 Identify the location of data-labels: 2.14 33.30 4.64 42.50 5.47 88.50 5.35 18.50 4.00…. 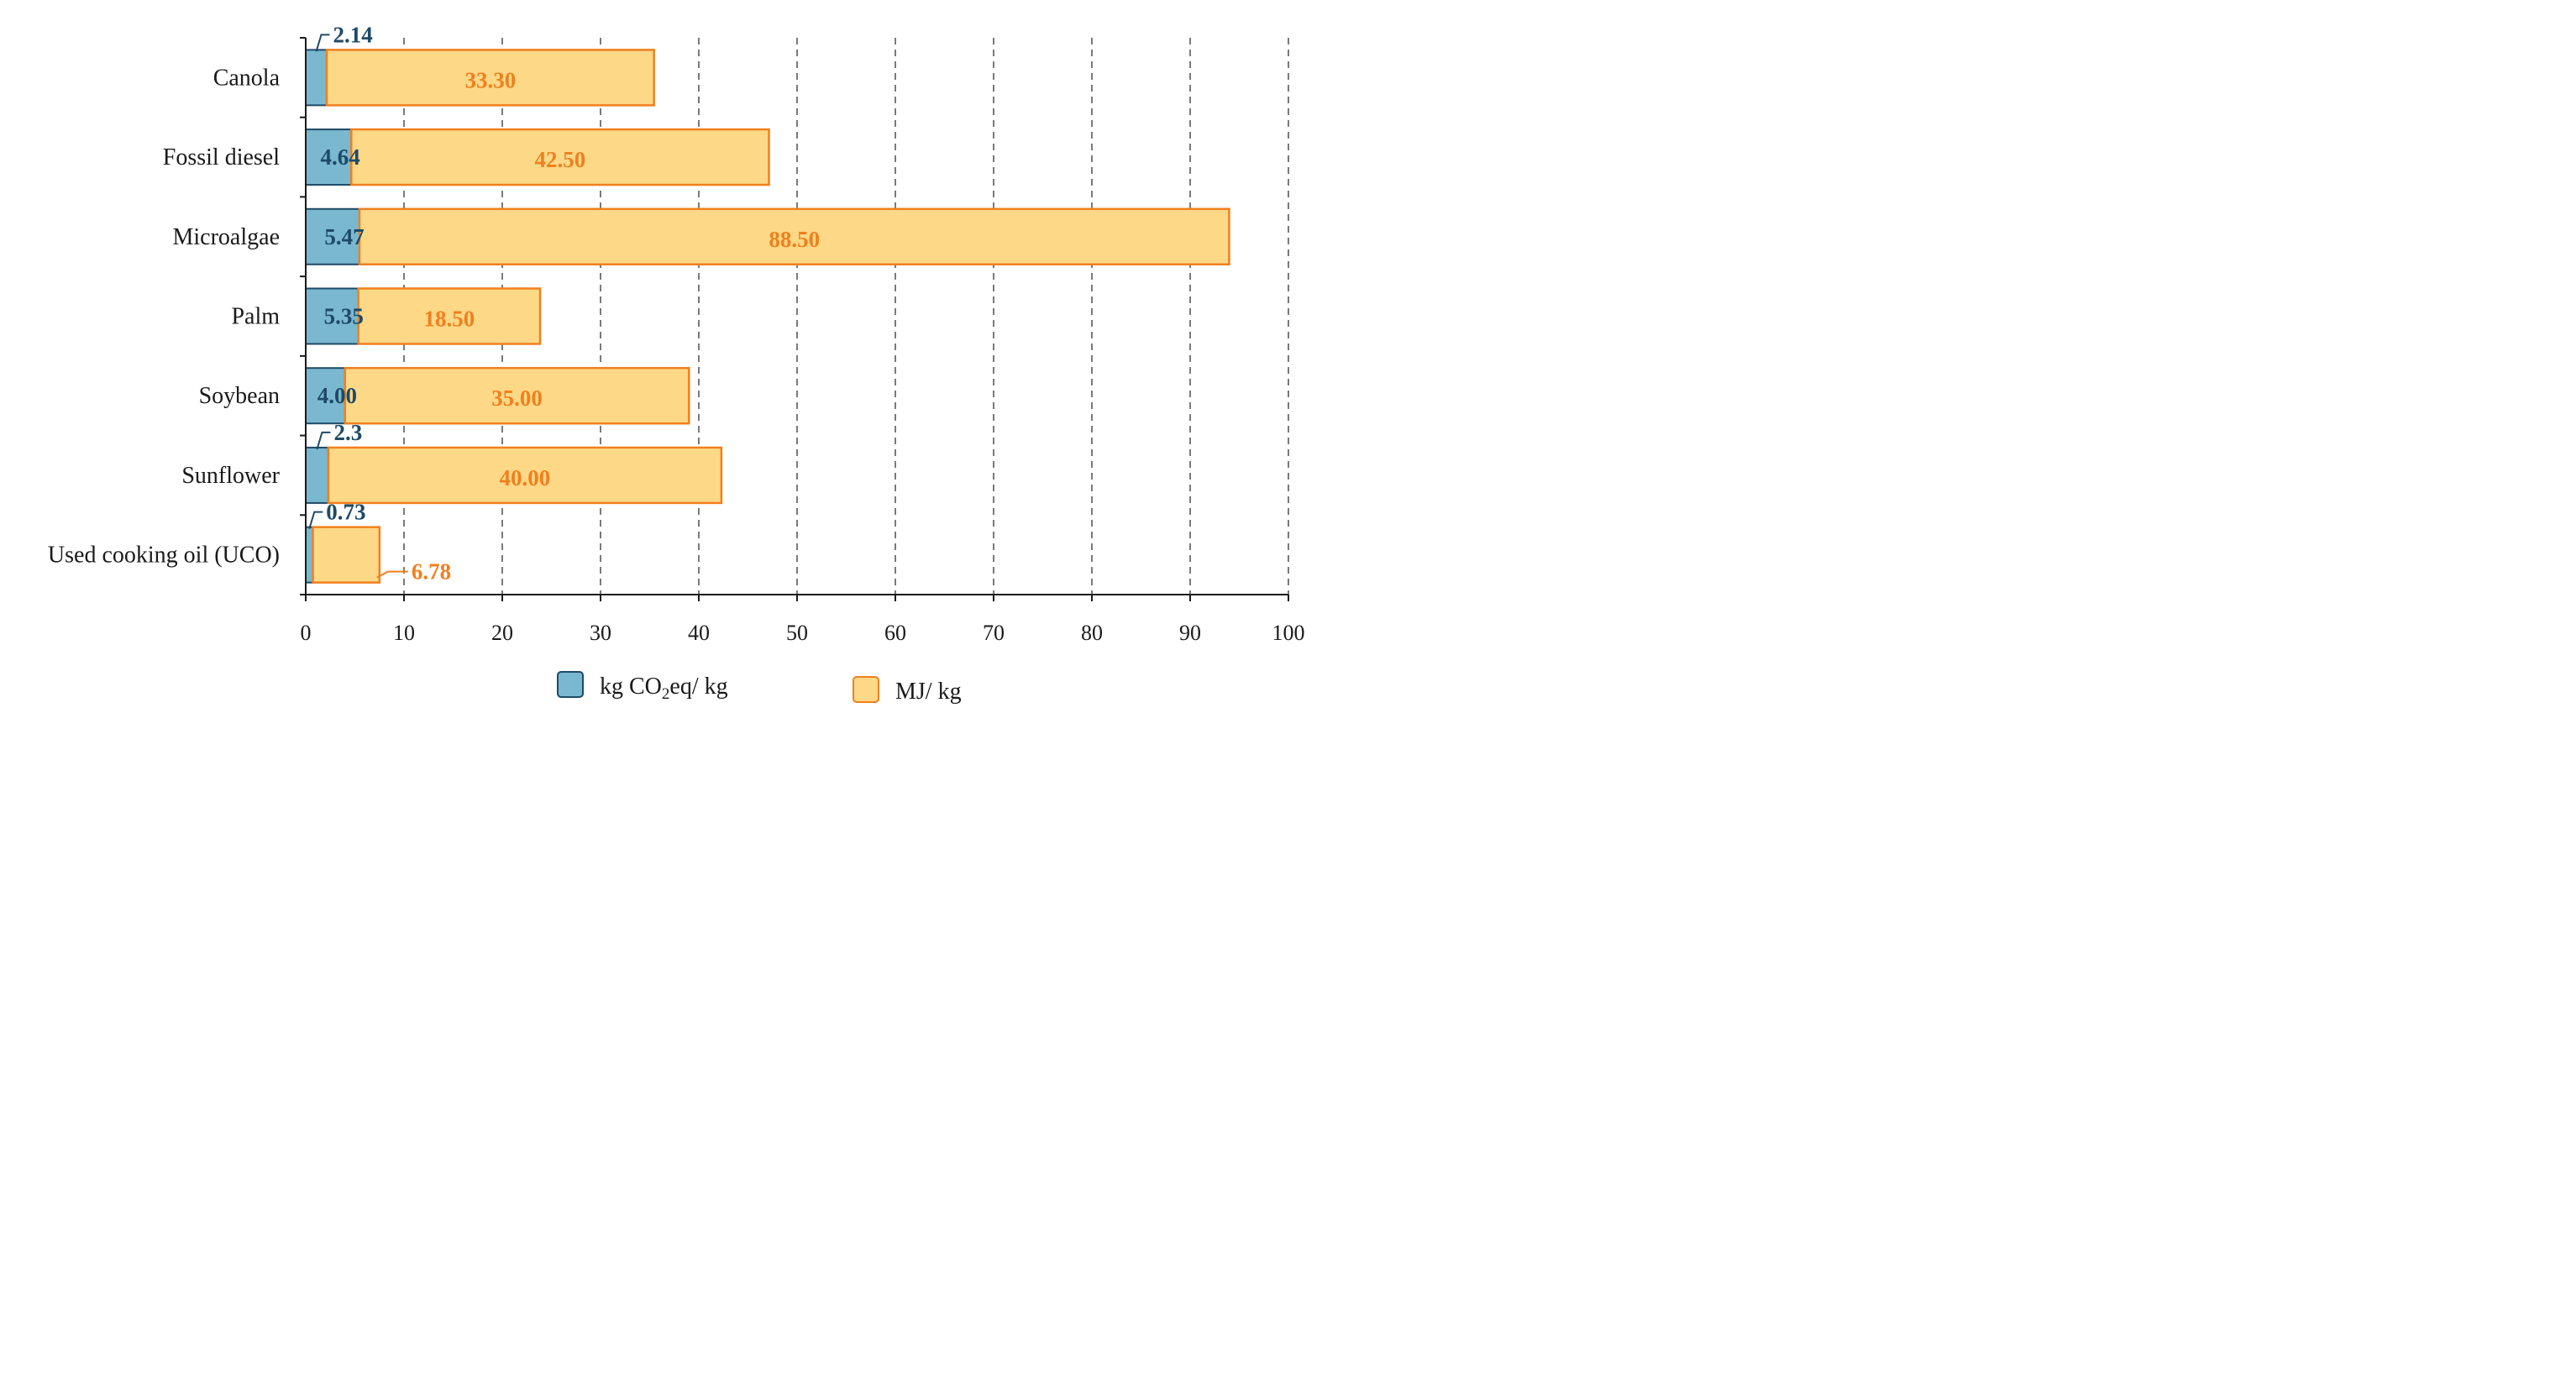
(564, 303).